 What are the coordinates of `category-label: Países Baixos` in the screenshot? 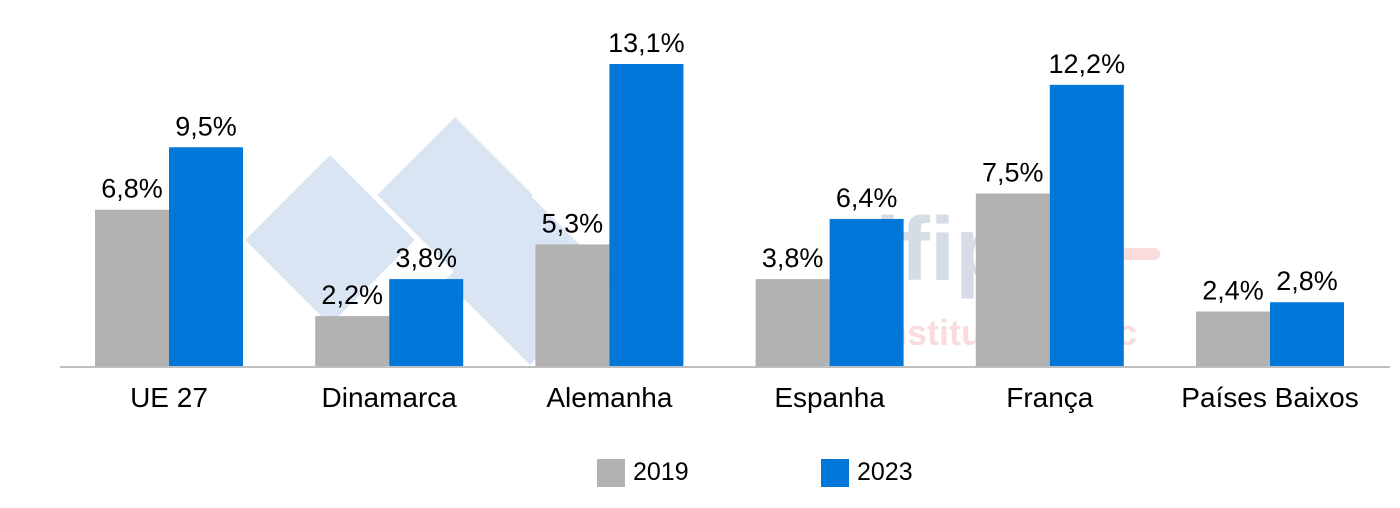 It's located at (1269, 397).